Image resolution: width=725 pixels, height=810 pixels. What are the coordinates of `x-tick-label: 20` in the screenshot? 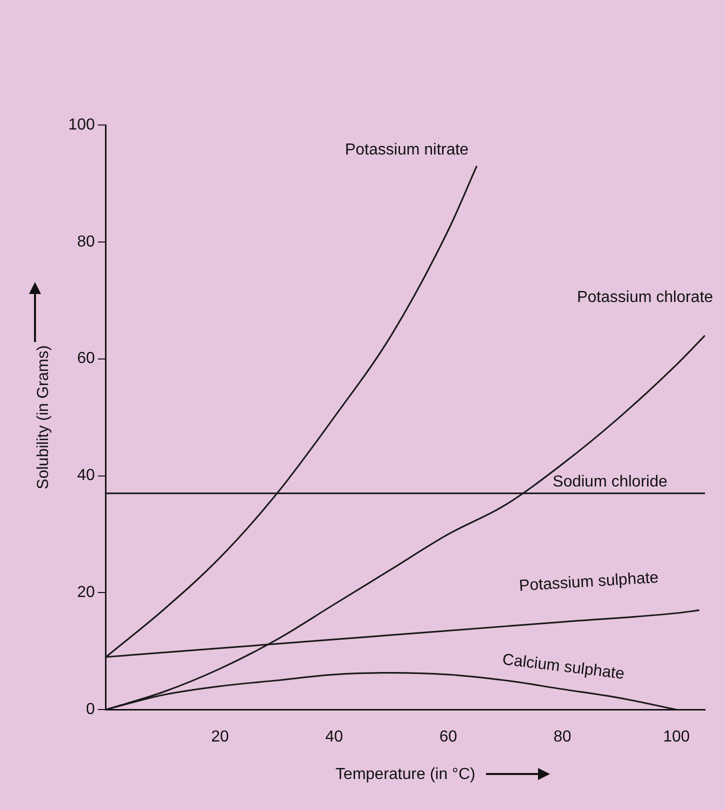 It's located at (220, 737).